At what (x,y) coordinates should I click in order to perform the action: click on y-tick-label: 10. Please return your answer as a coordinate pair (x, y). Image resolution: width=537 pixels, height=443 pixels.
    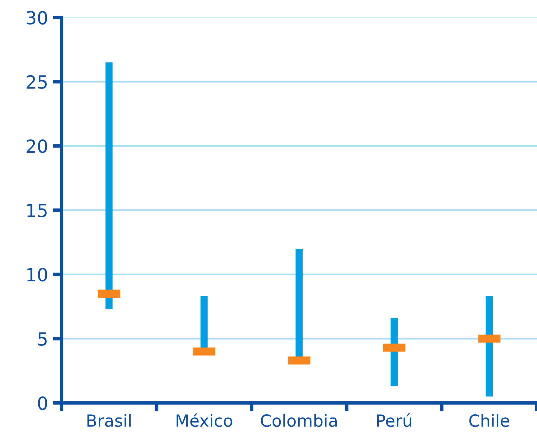
    Looking at the image, I should click on (38, 275).